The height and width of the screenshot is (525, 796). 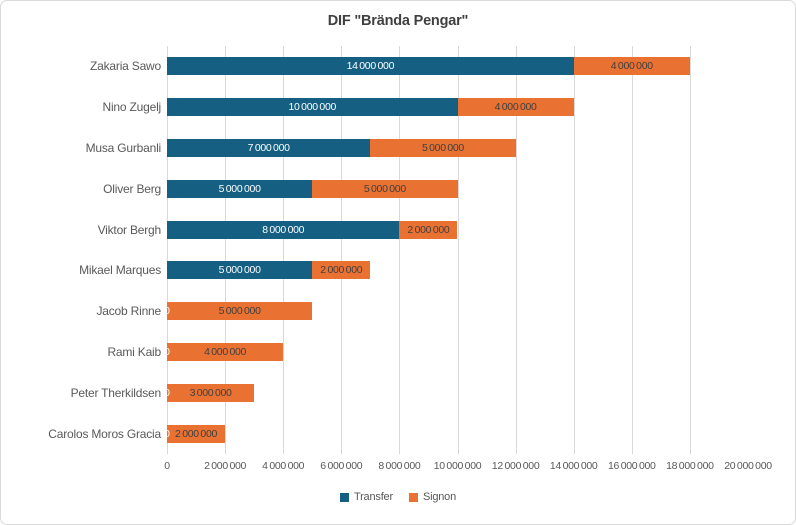 I want to click on bar-row: 8 000 000 2 000 000, so click(x=457, y=229).